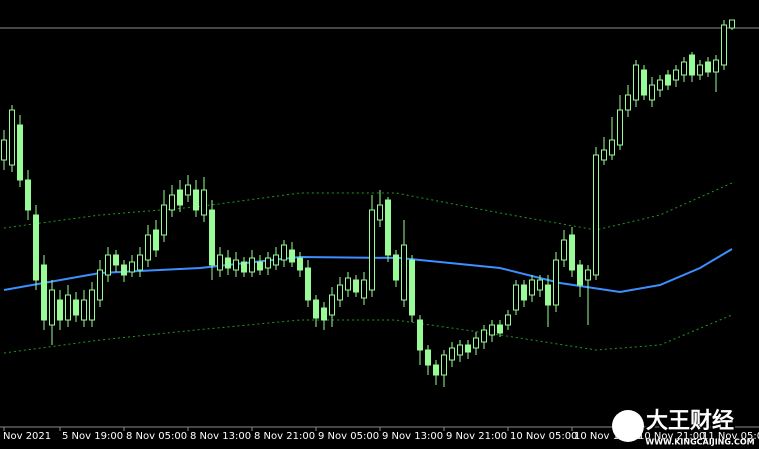  What do you see at coordinates (92, 436) in the screenshot?
I see `x-tick-label: 5 Nov 19:00` at bounding box center [92, 436].